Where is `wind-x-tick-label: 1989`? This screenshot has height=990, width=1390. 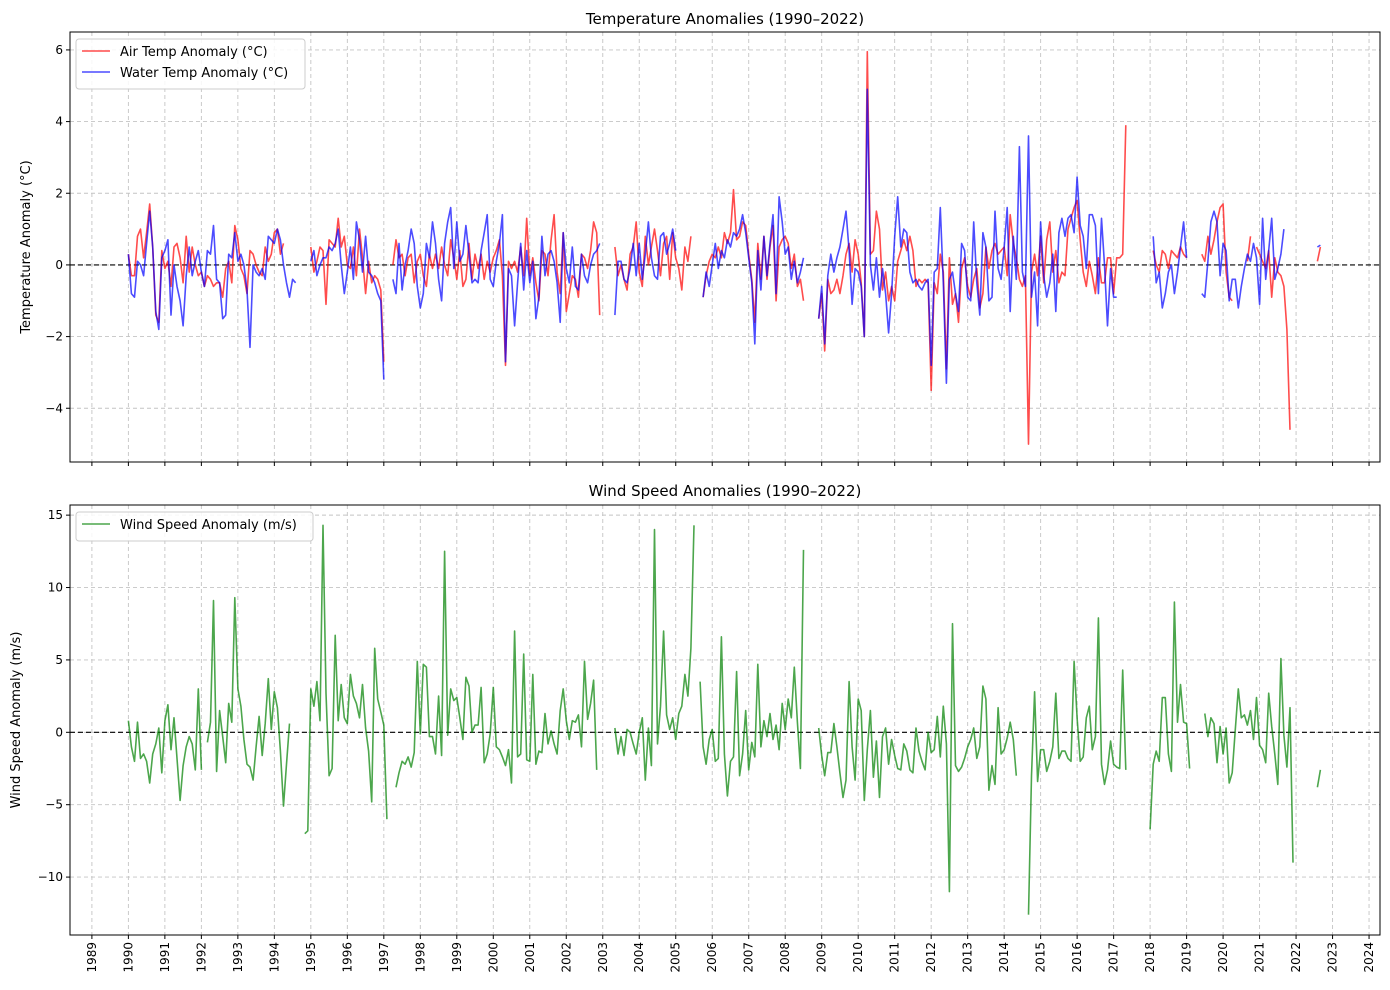 wind-x-tick-label: 1989 is located at coordinates (92, 957).